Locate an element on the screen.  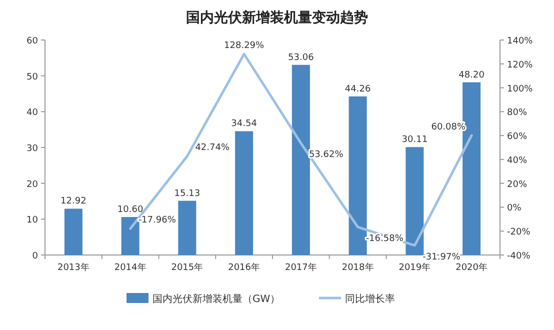
y-tick-label: 20 is located at coordinates (32, 185).